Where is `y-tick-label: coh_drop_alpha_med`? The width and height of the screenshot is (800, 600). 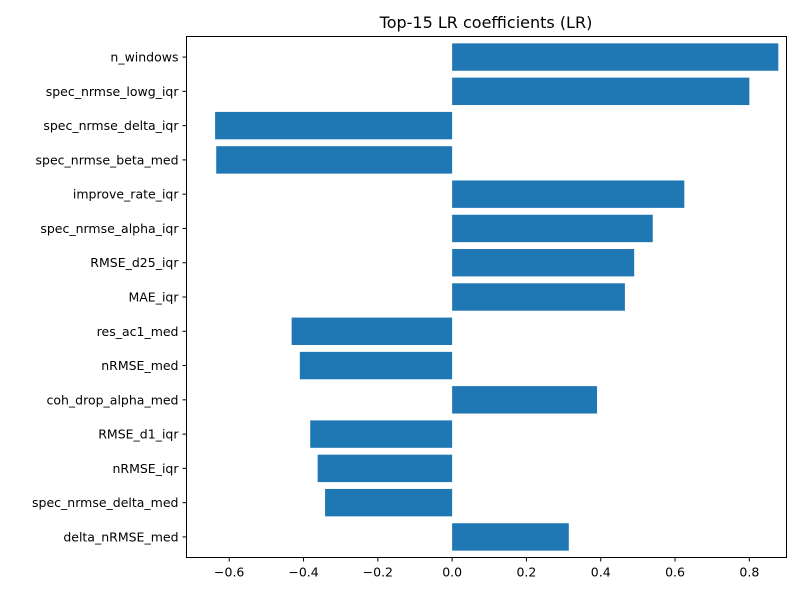
y-tick-label: coh_drop_alpha_med is located at coordinates (112, 399).